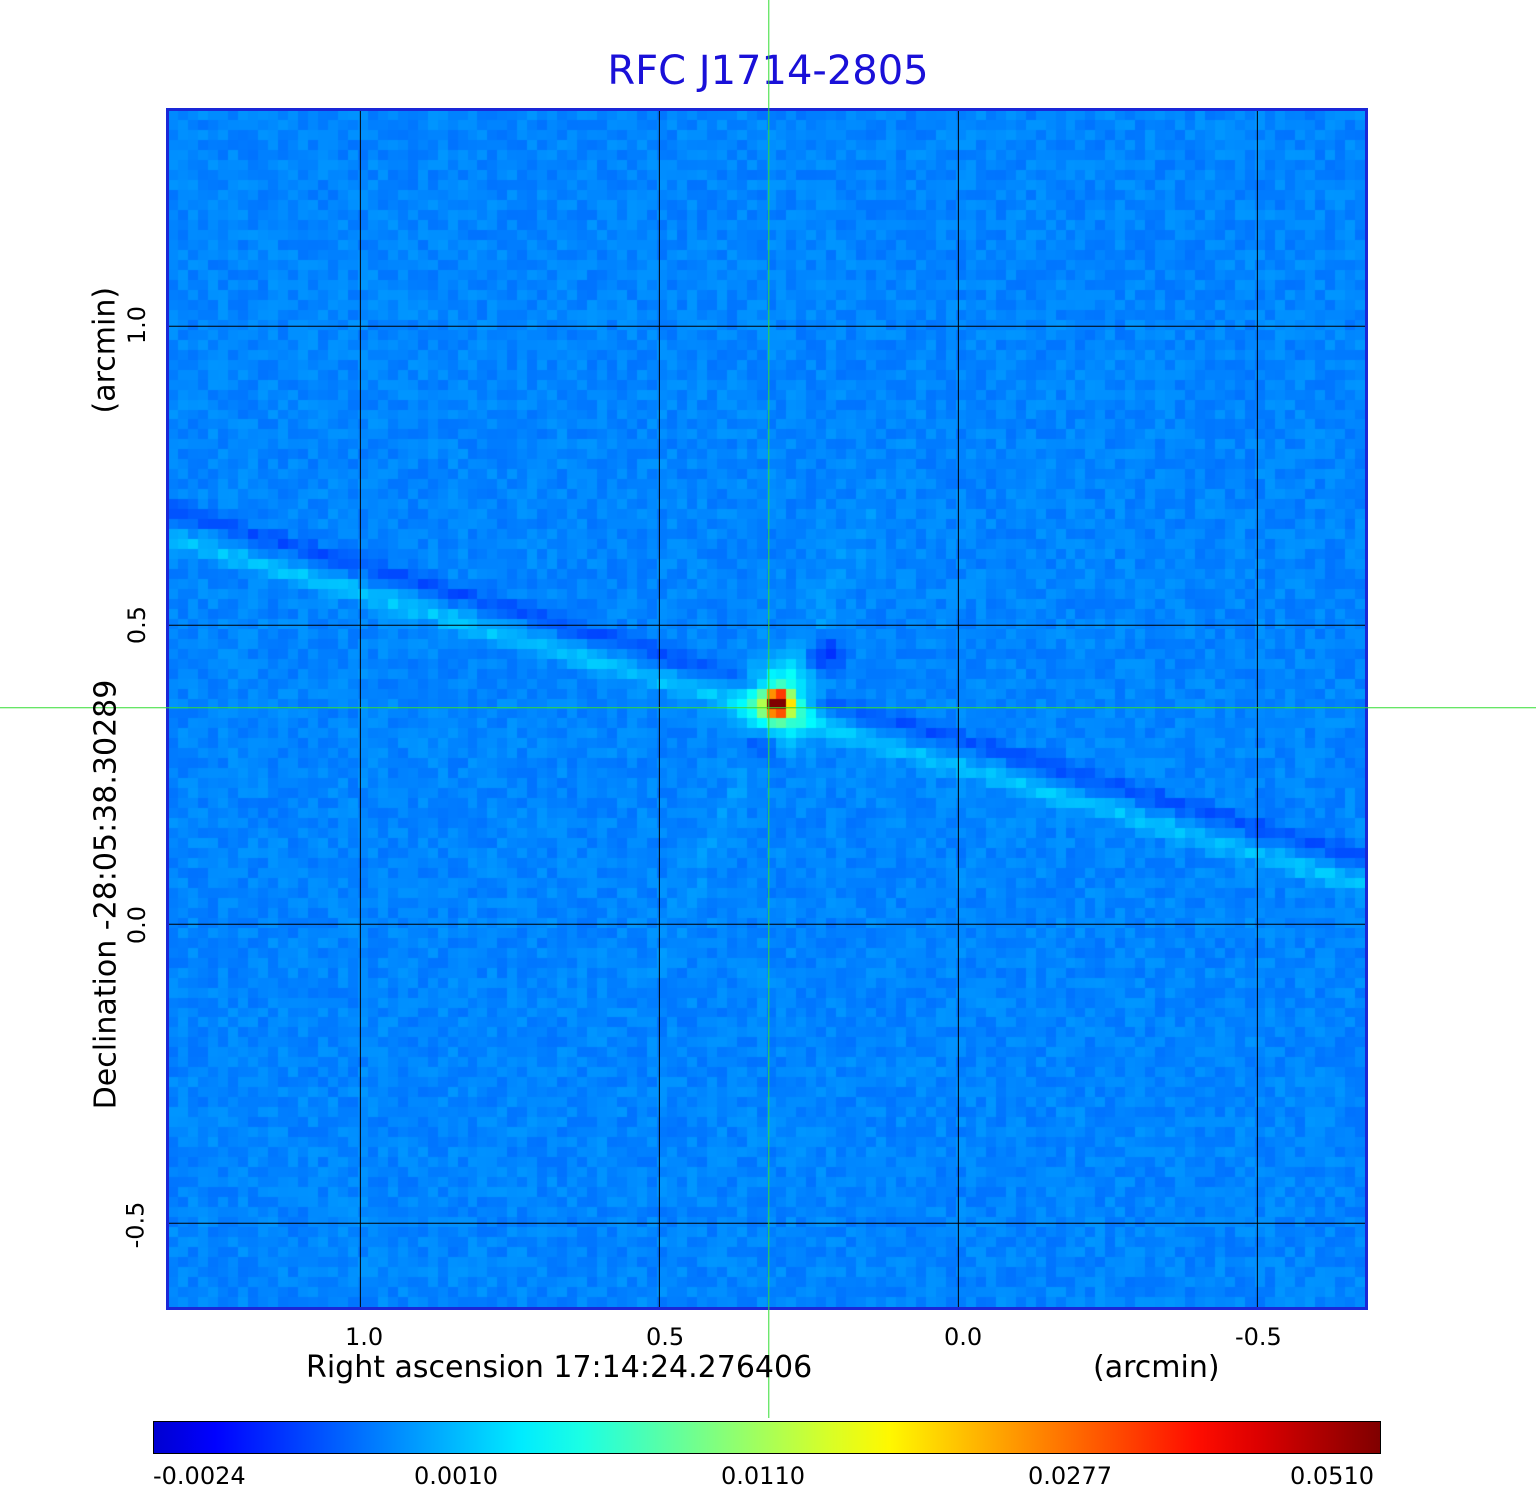 Image resolution: width=1536 pixels, height=1511 pixels. Describe the element at coordinates (137, 325) in the screenshot. I see `y-tick-label: 1.0` at that location.